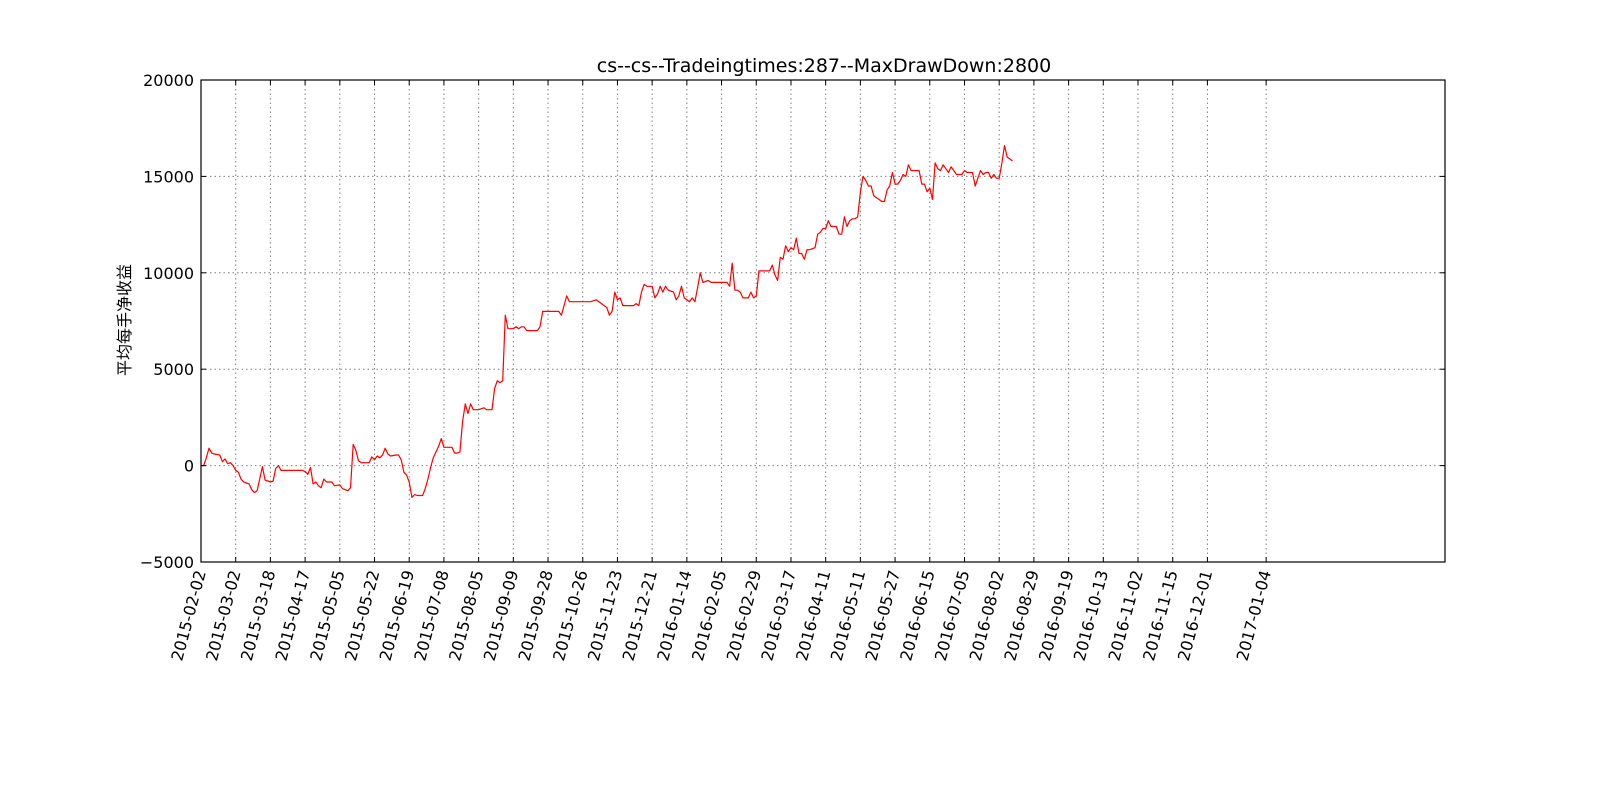 The image size is (1600, 800). Describe the element at coordinates (848, 615) in the screenshot. I see `x-tick-label: 2016-05-11` at that location.